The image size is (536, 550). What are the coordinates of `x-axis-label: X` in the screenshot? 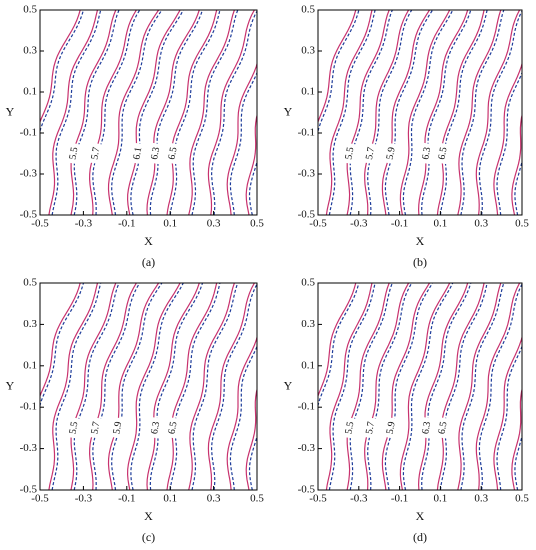 It's located at (420, 241).